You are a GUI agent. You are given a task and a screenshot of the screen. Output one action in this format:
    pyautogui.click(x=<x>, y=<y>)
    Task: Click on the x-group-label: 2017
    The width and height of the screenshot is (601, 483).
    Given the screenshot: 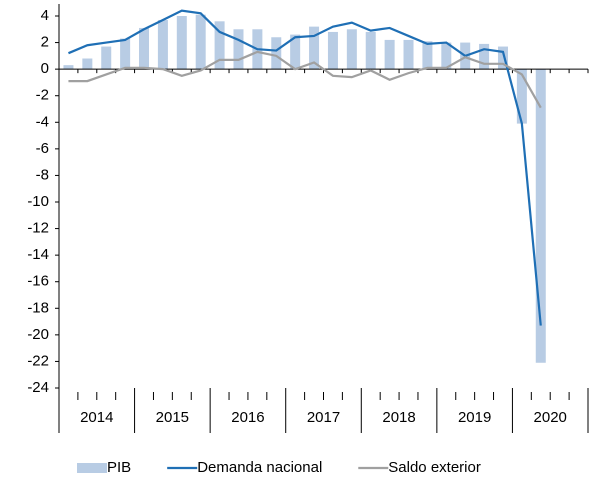 What is the action you would take?
    pyautogui.click(x=323, y=417)
    